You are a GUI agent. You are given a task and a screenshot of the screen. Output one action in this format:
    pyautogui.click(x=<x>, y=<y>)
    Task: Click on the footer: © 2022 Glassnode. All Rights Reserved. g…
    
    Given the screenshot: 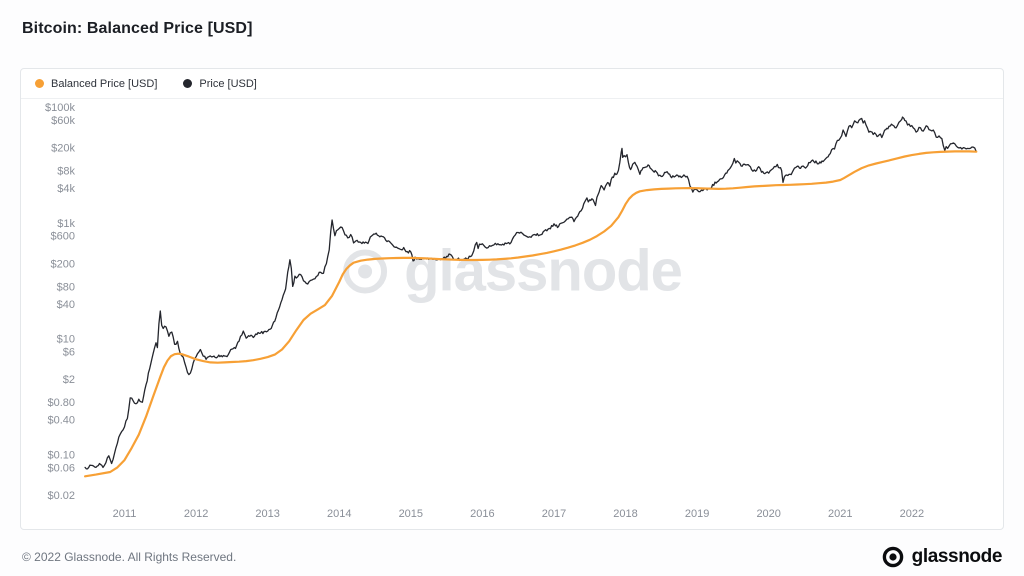 What is the action you would take?
    pyautogui.click(x=512, y=557)
    